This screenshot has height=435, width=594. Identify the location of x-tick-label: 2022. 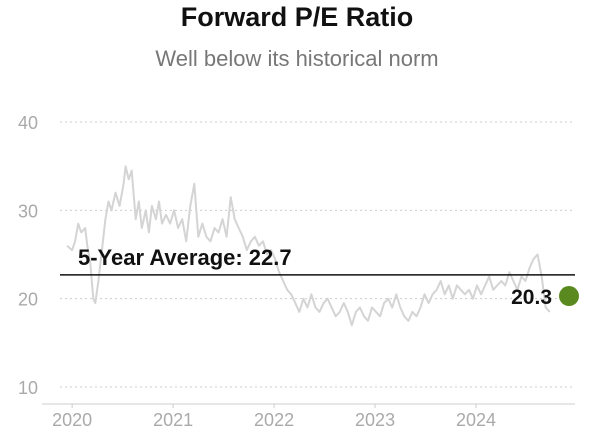
(274, 420).